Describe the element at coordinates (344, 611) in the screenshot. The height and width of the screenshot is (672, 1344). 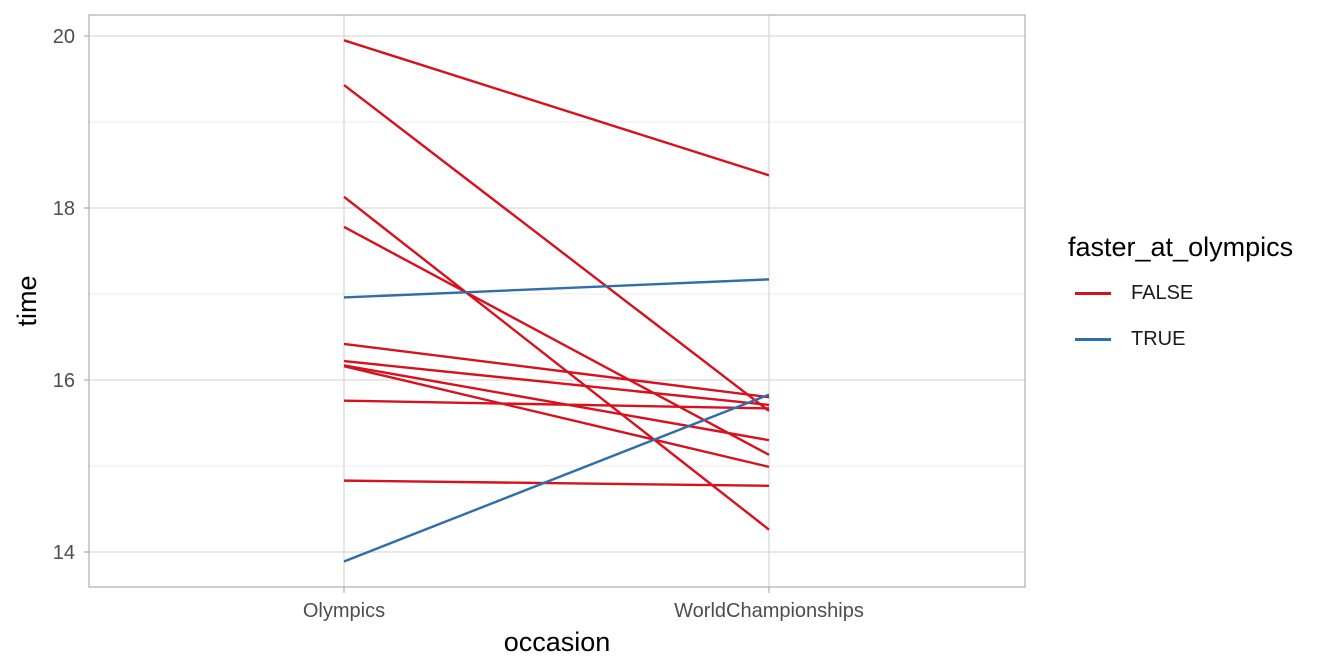
I see `x-tick-label: Olympics` at that location.